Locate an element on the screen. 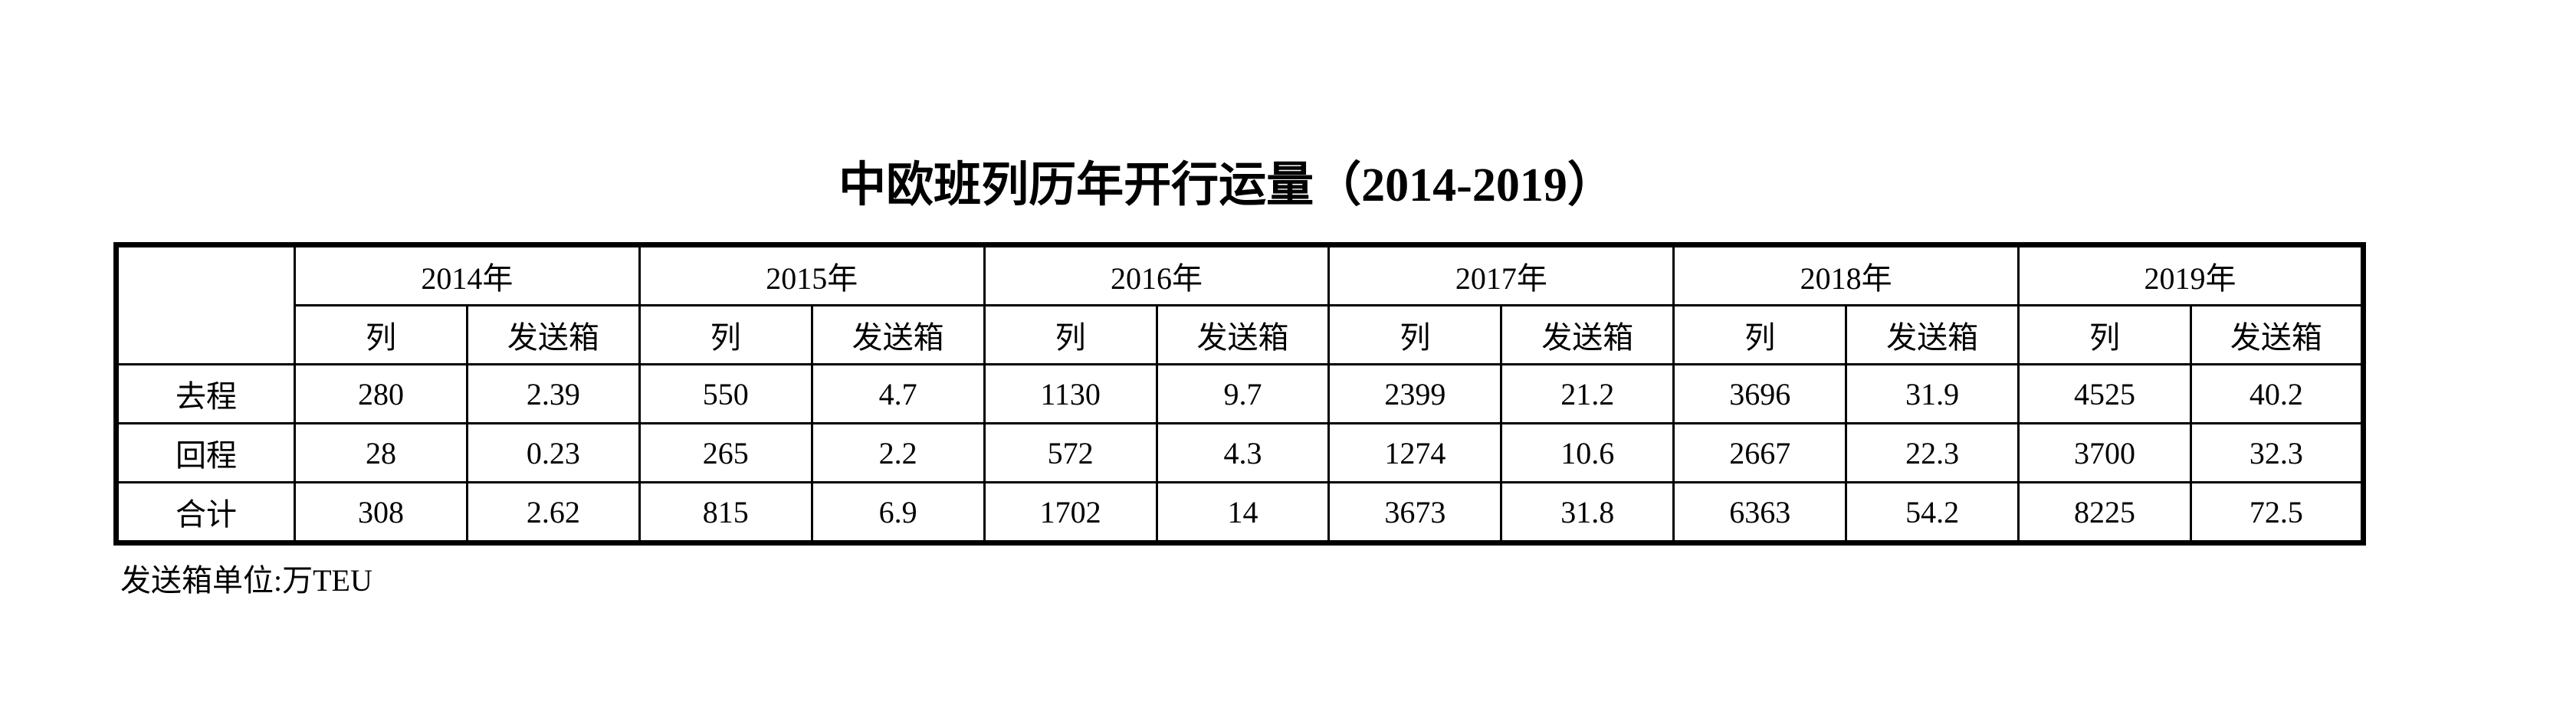 This screenshot has height=721, width=2576. cell: 815 is located at coordinates (725, 512).